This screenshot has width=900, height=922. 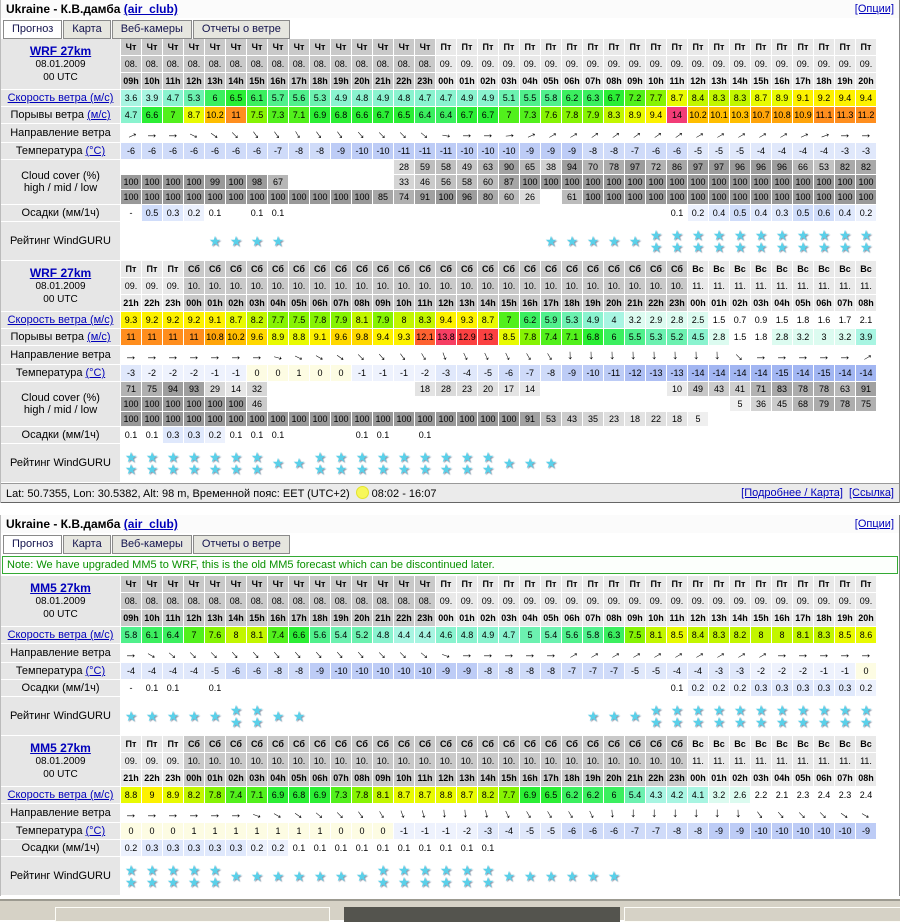 I want to click on temperature-cell: 0, so click(x=383, y=831).